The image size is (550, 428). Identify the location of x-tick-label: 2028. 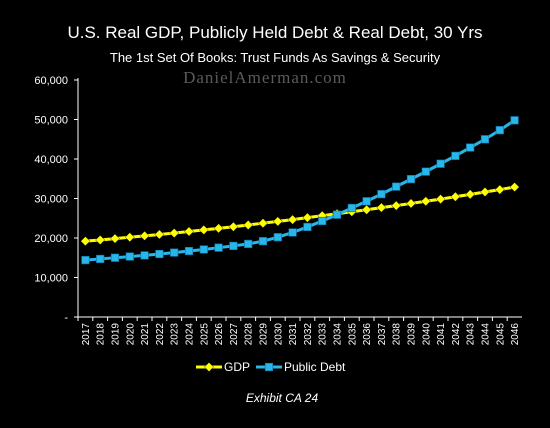
(249, 334).